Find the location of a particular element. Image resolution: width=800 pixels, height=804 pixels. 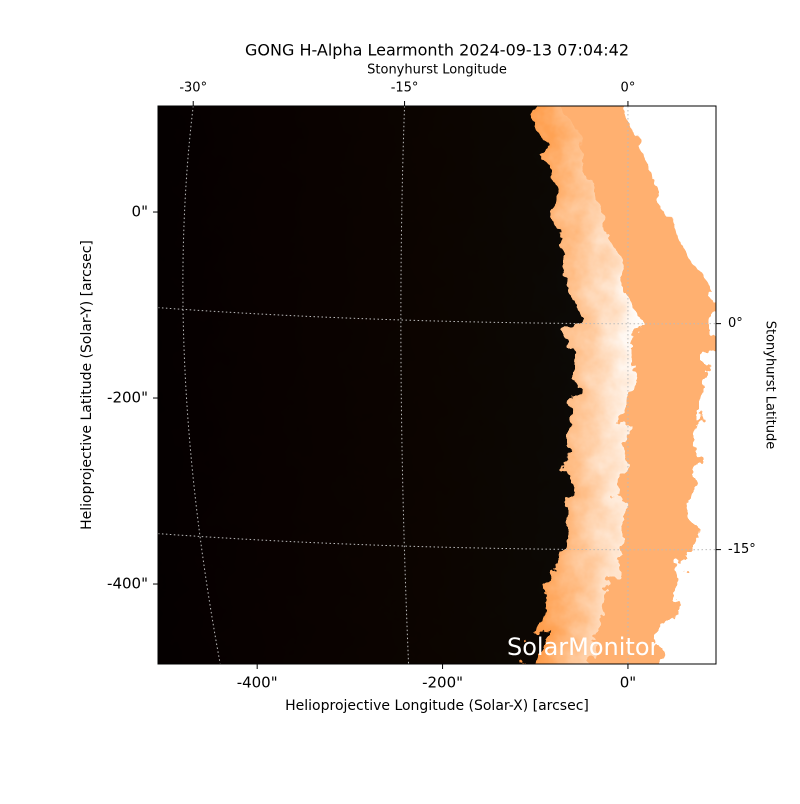

watermark: SolarMonitor is located at coordinates (583, 647).